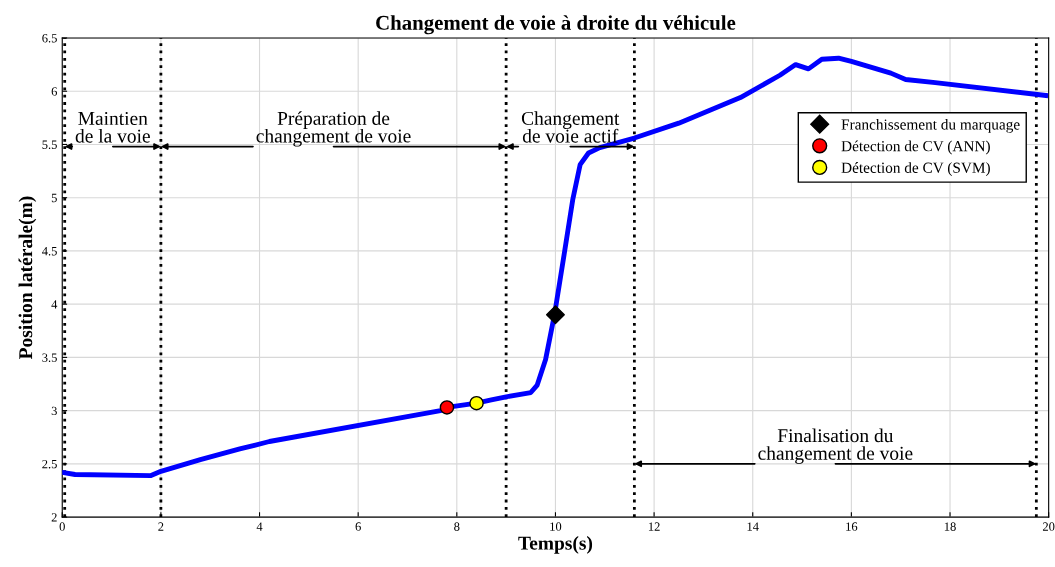  What do you see at coordinates (54, 198) in the screenshot?
I see `y-tick-label: 5` at bounding box center [54, 198].